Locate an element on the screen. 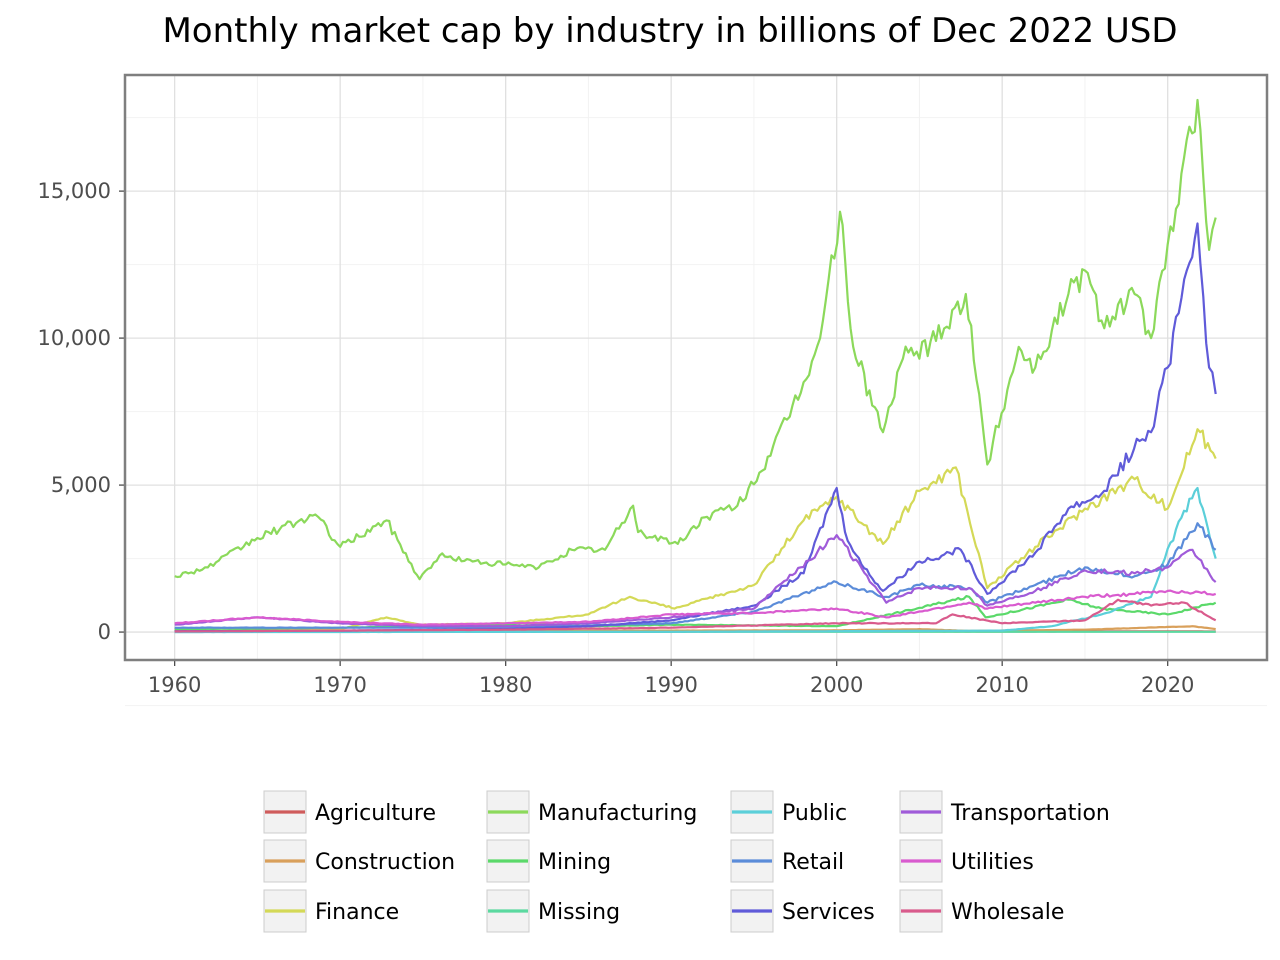  legend-item-missing: Missing is located at coordinates (553, 911).